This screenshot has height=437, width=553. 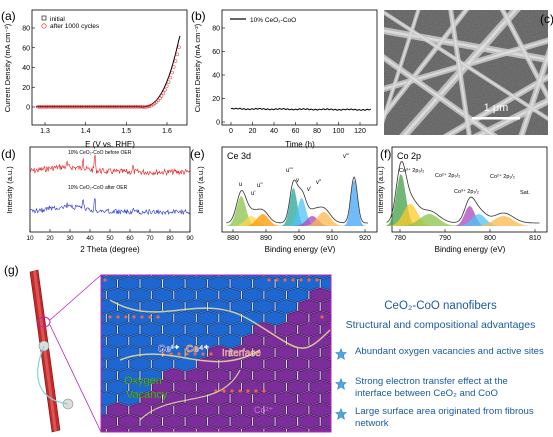 I want to click on peak-v-double: v'', so click(x=318, y=183).